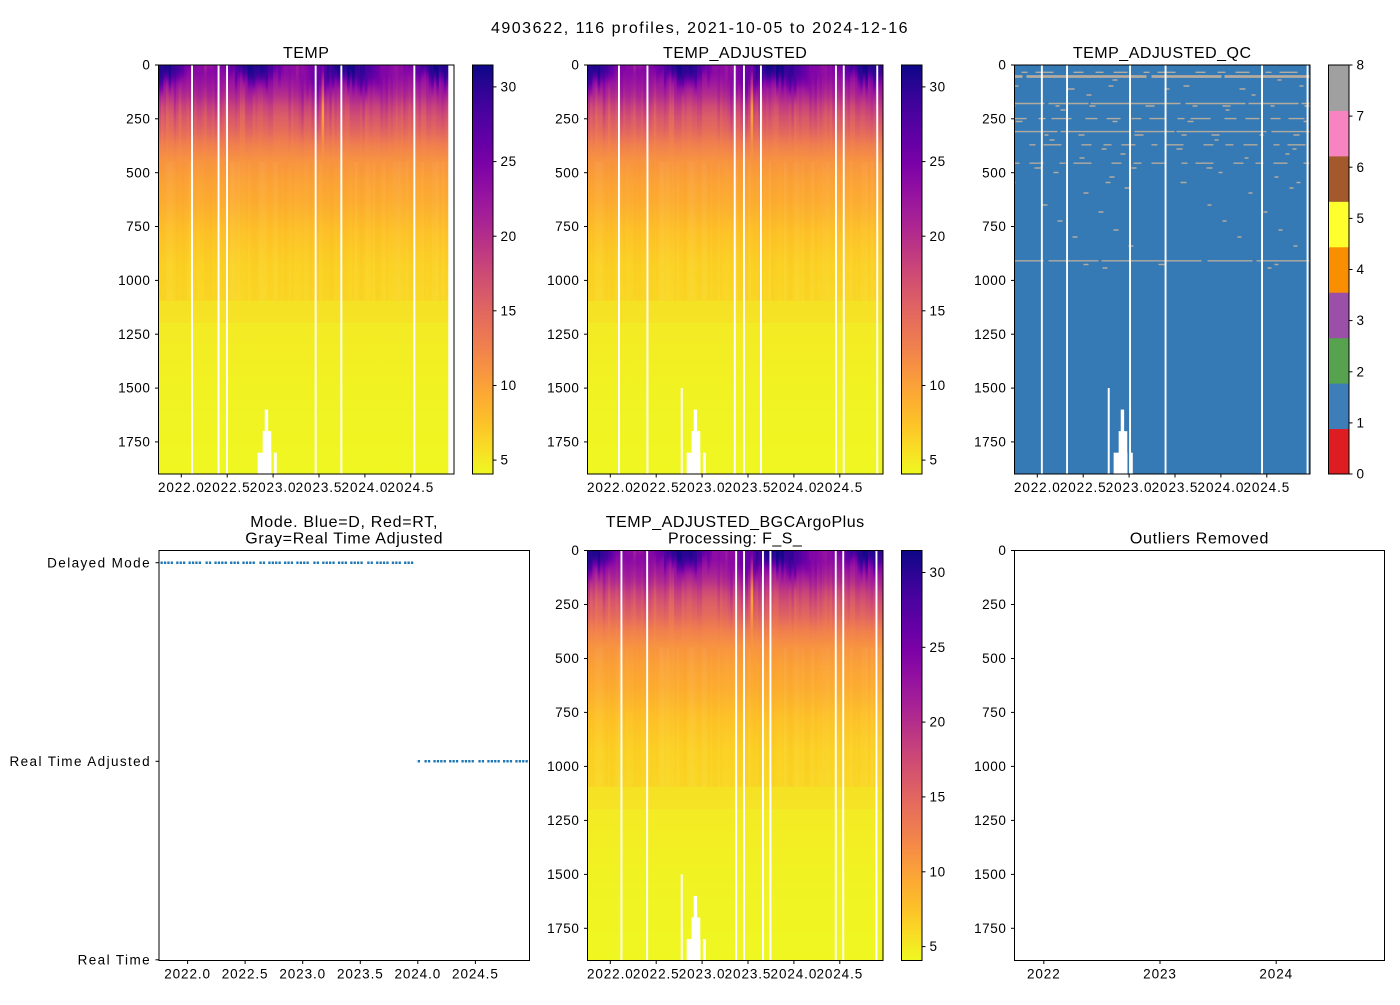 This screenshot has height=1005, width=1400. What do you see at coordinates (1361, 65) in the screenshot?
I see `svg-text: 8` at bounding box center [1361, 65].